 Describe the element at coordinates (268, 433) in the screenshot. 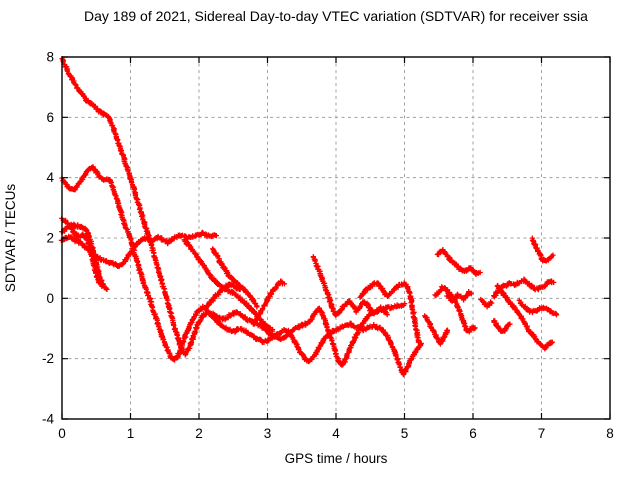

I see `x-tick-label: 3` at that location.